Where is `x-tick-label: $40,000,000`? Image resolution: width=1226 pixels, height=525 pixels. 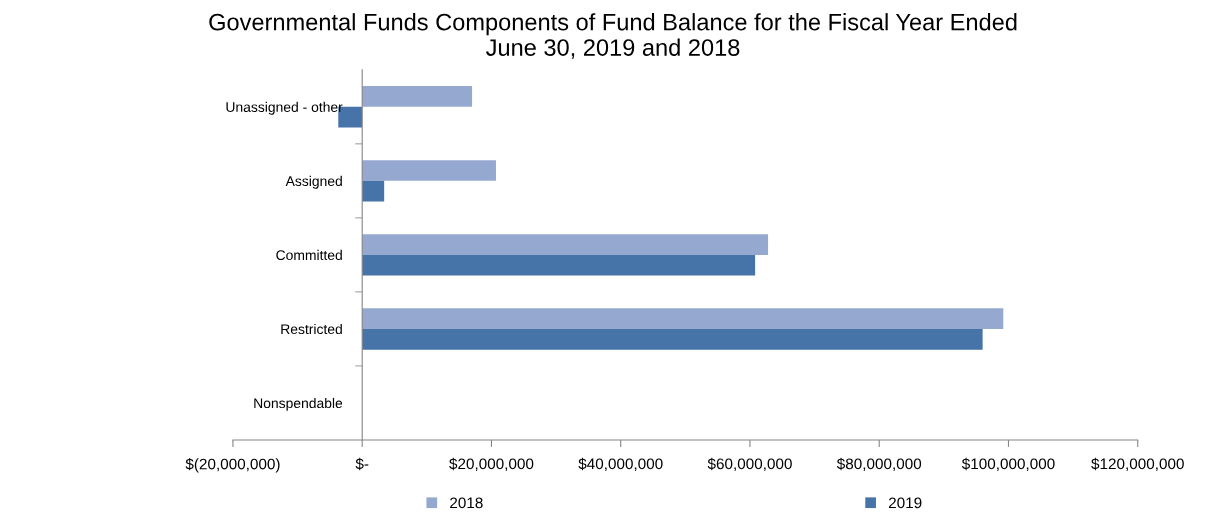
x-tick-label: $40,000,000 is located at coordinates (620, 464).